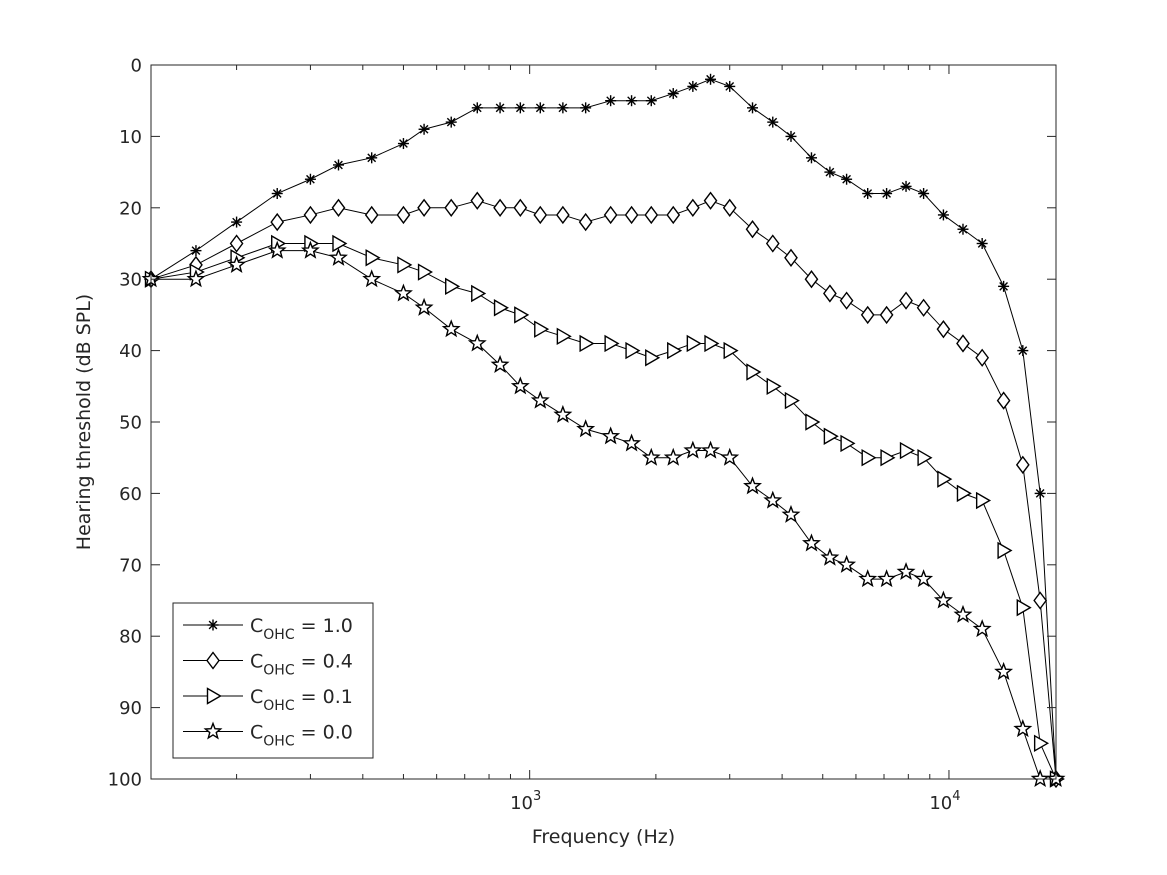  I want to click on legend-marker-triangle-right, so click(214, 696).